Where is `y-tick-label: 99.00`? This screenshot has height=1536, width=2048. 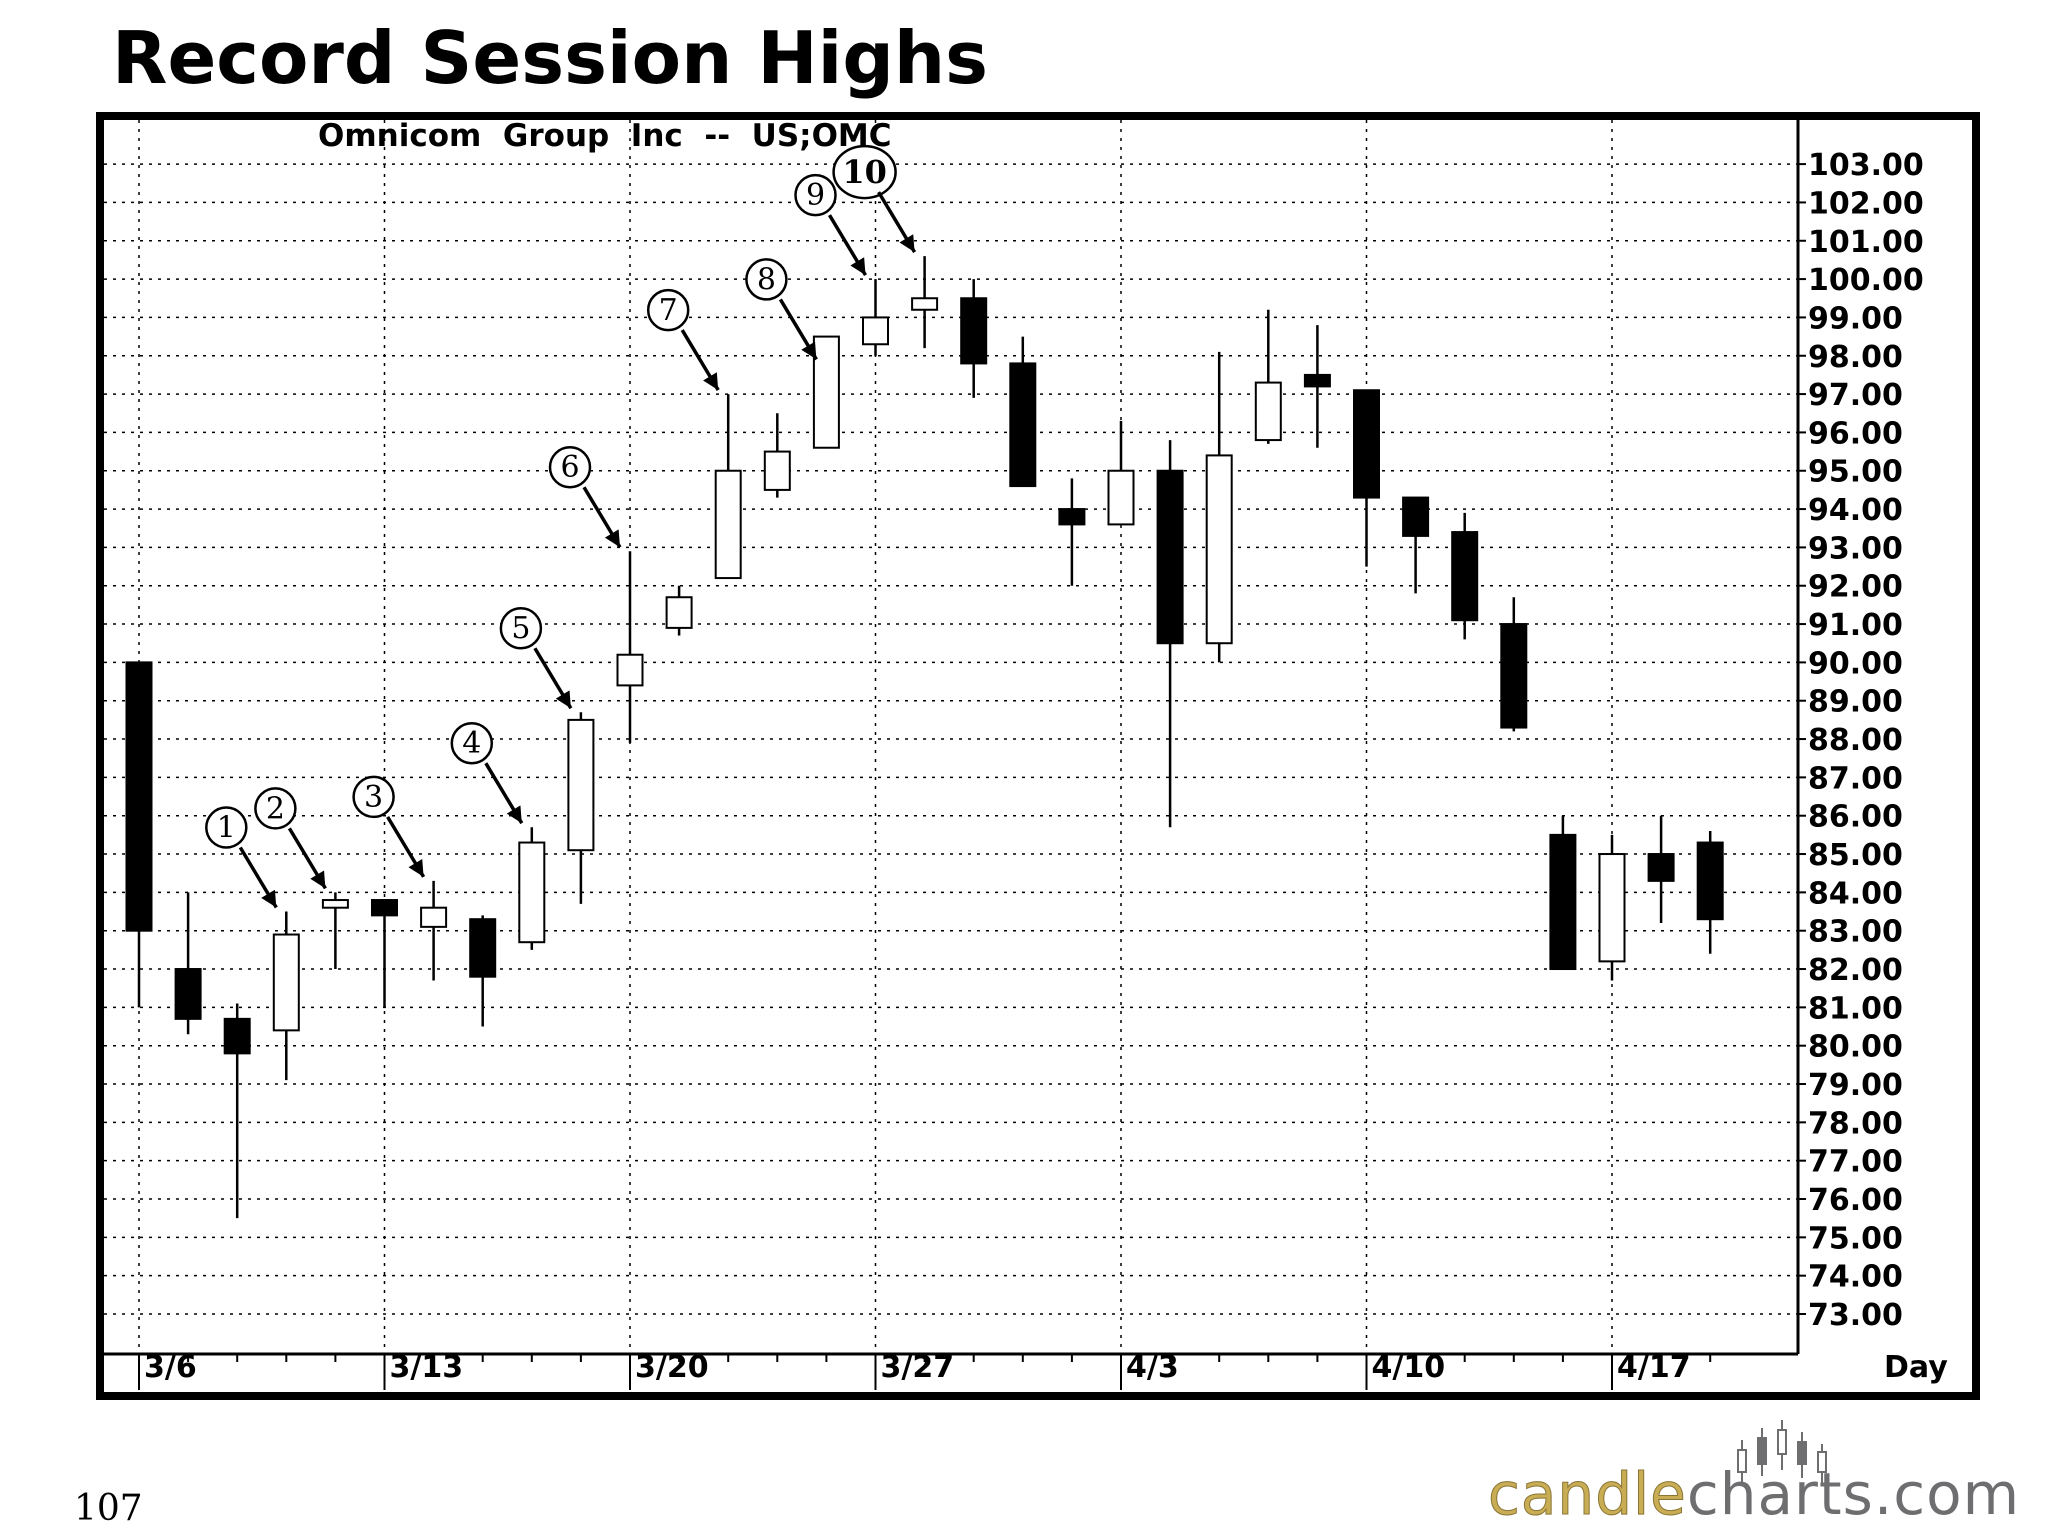 y-tick-label: 99.00 is located at coordinates (1855, 318).